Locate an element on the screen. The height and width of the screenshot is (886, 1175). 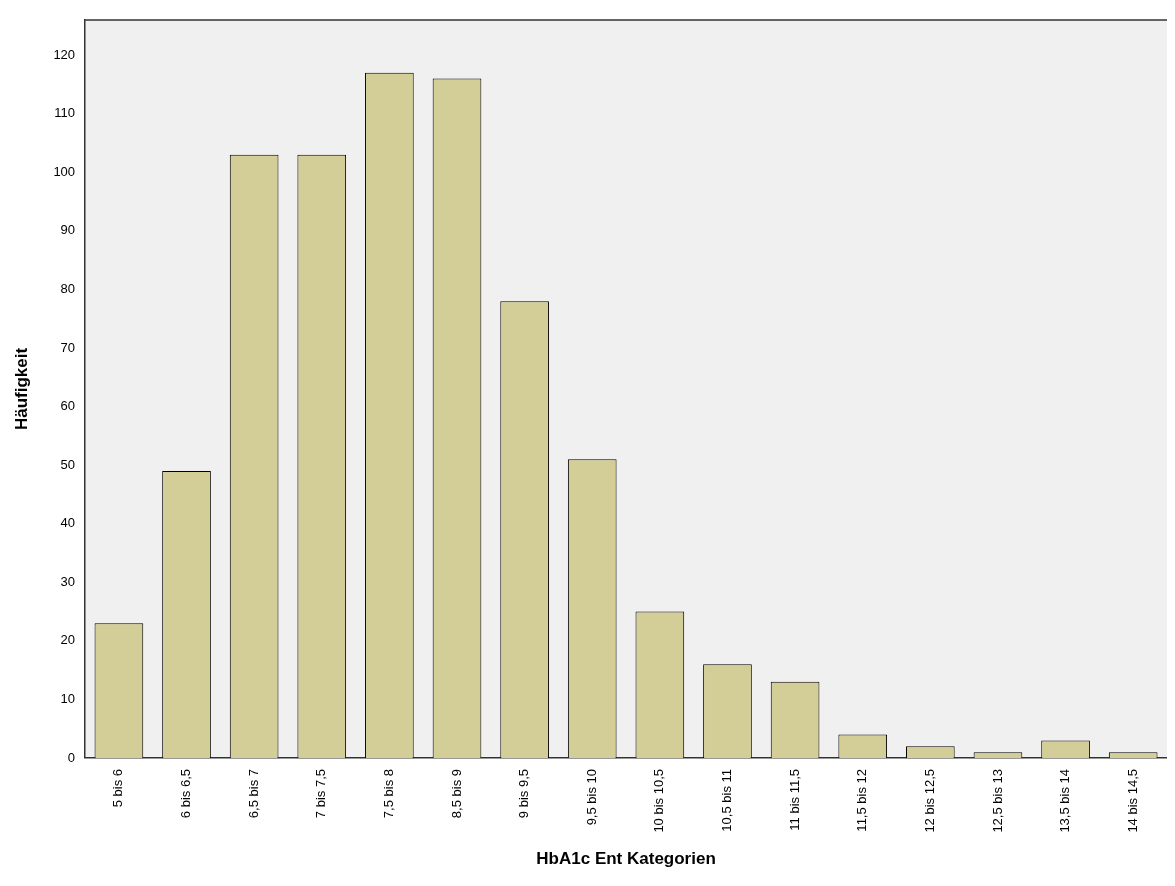
y-tick-label: 70 is located at coordinates (68, 347).